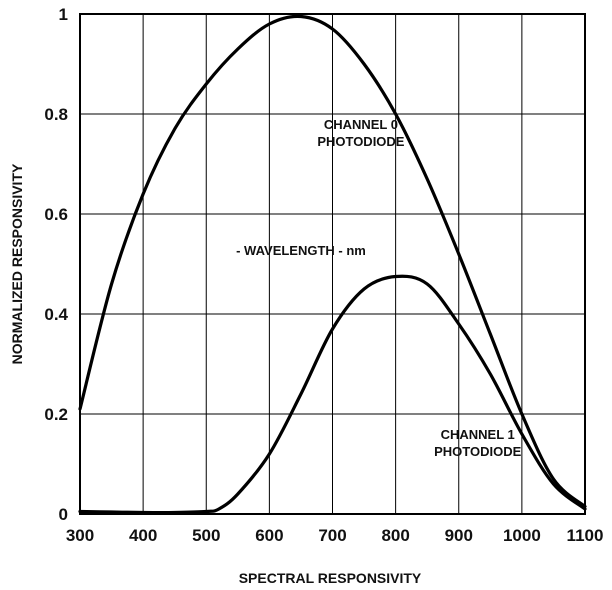 This screenshot has width=612, height=590. I want to click on x-tick-labels: 300 400 500 600 700 800 900 1000 1100, so click(335, 535).